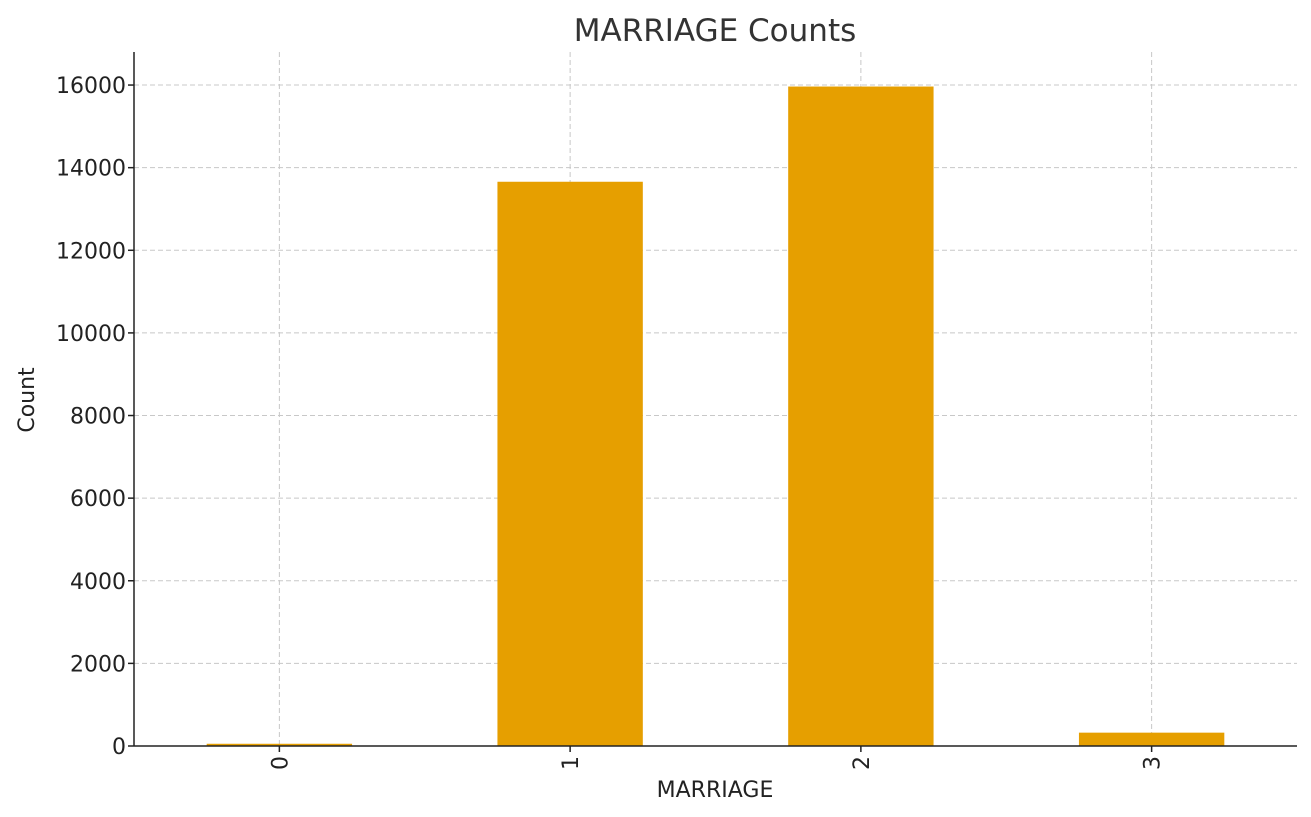 The image size is (1311, 817). I want to click on y-tick-label: 10000, so click(91, 334).